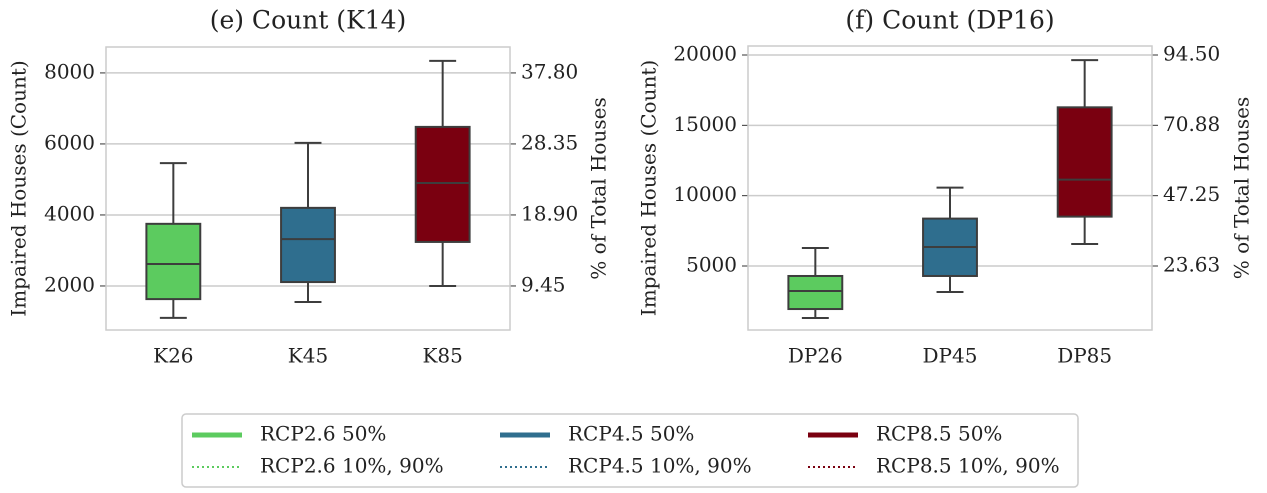 The height and width of the screenshot is (493, 1267). Describe the element at coordinates (69, 284) in the screenshot. I see `y-tick-label: 2000` at that location.